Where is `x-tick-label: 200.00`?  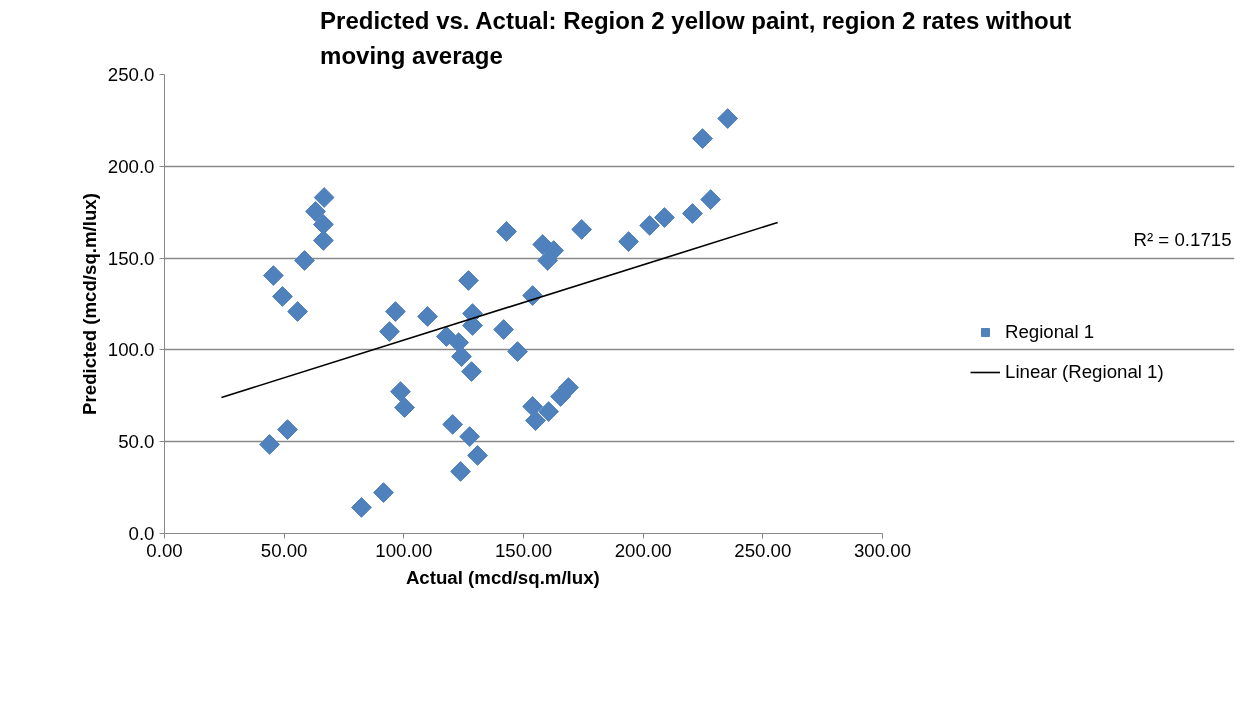
x-tick-label: 200.00 is located at coordinates (643, 550).